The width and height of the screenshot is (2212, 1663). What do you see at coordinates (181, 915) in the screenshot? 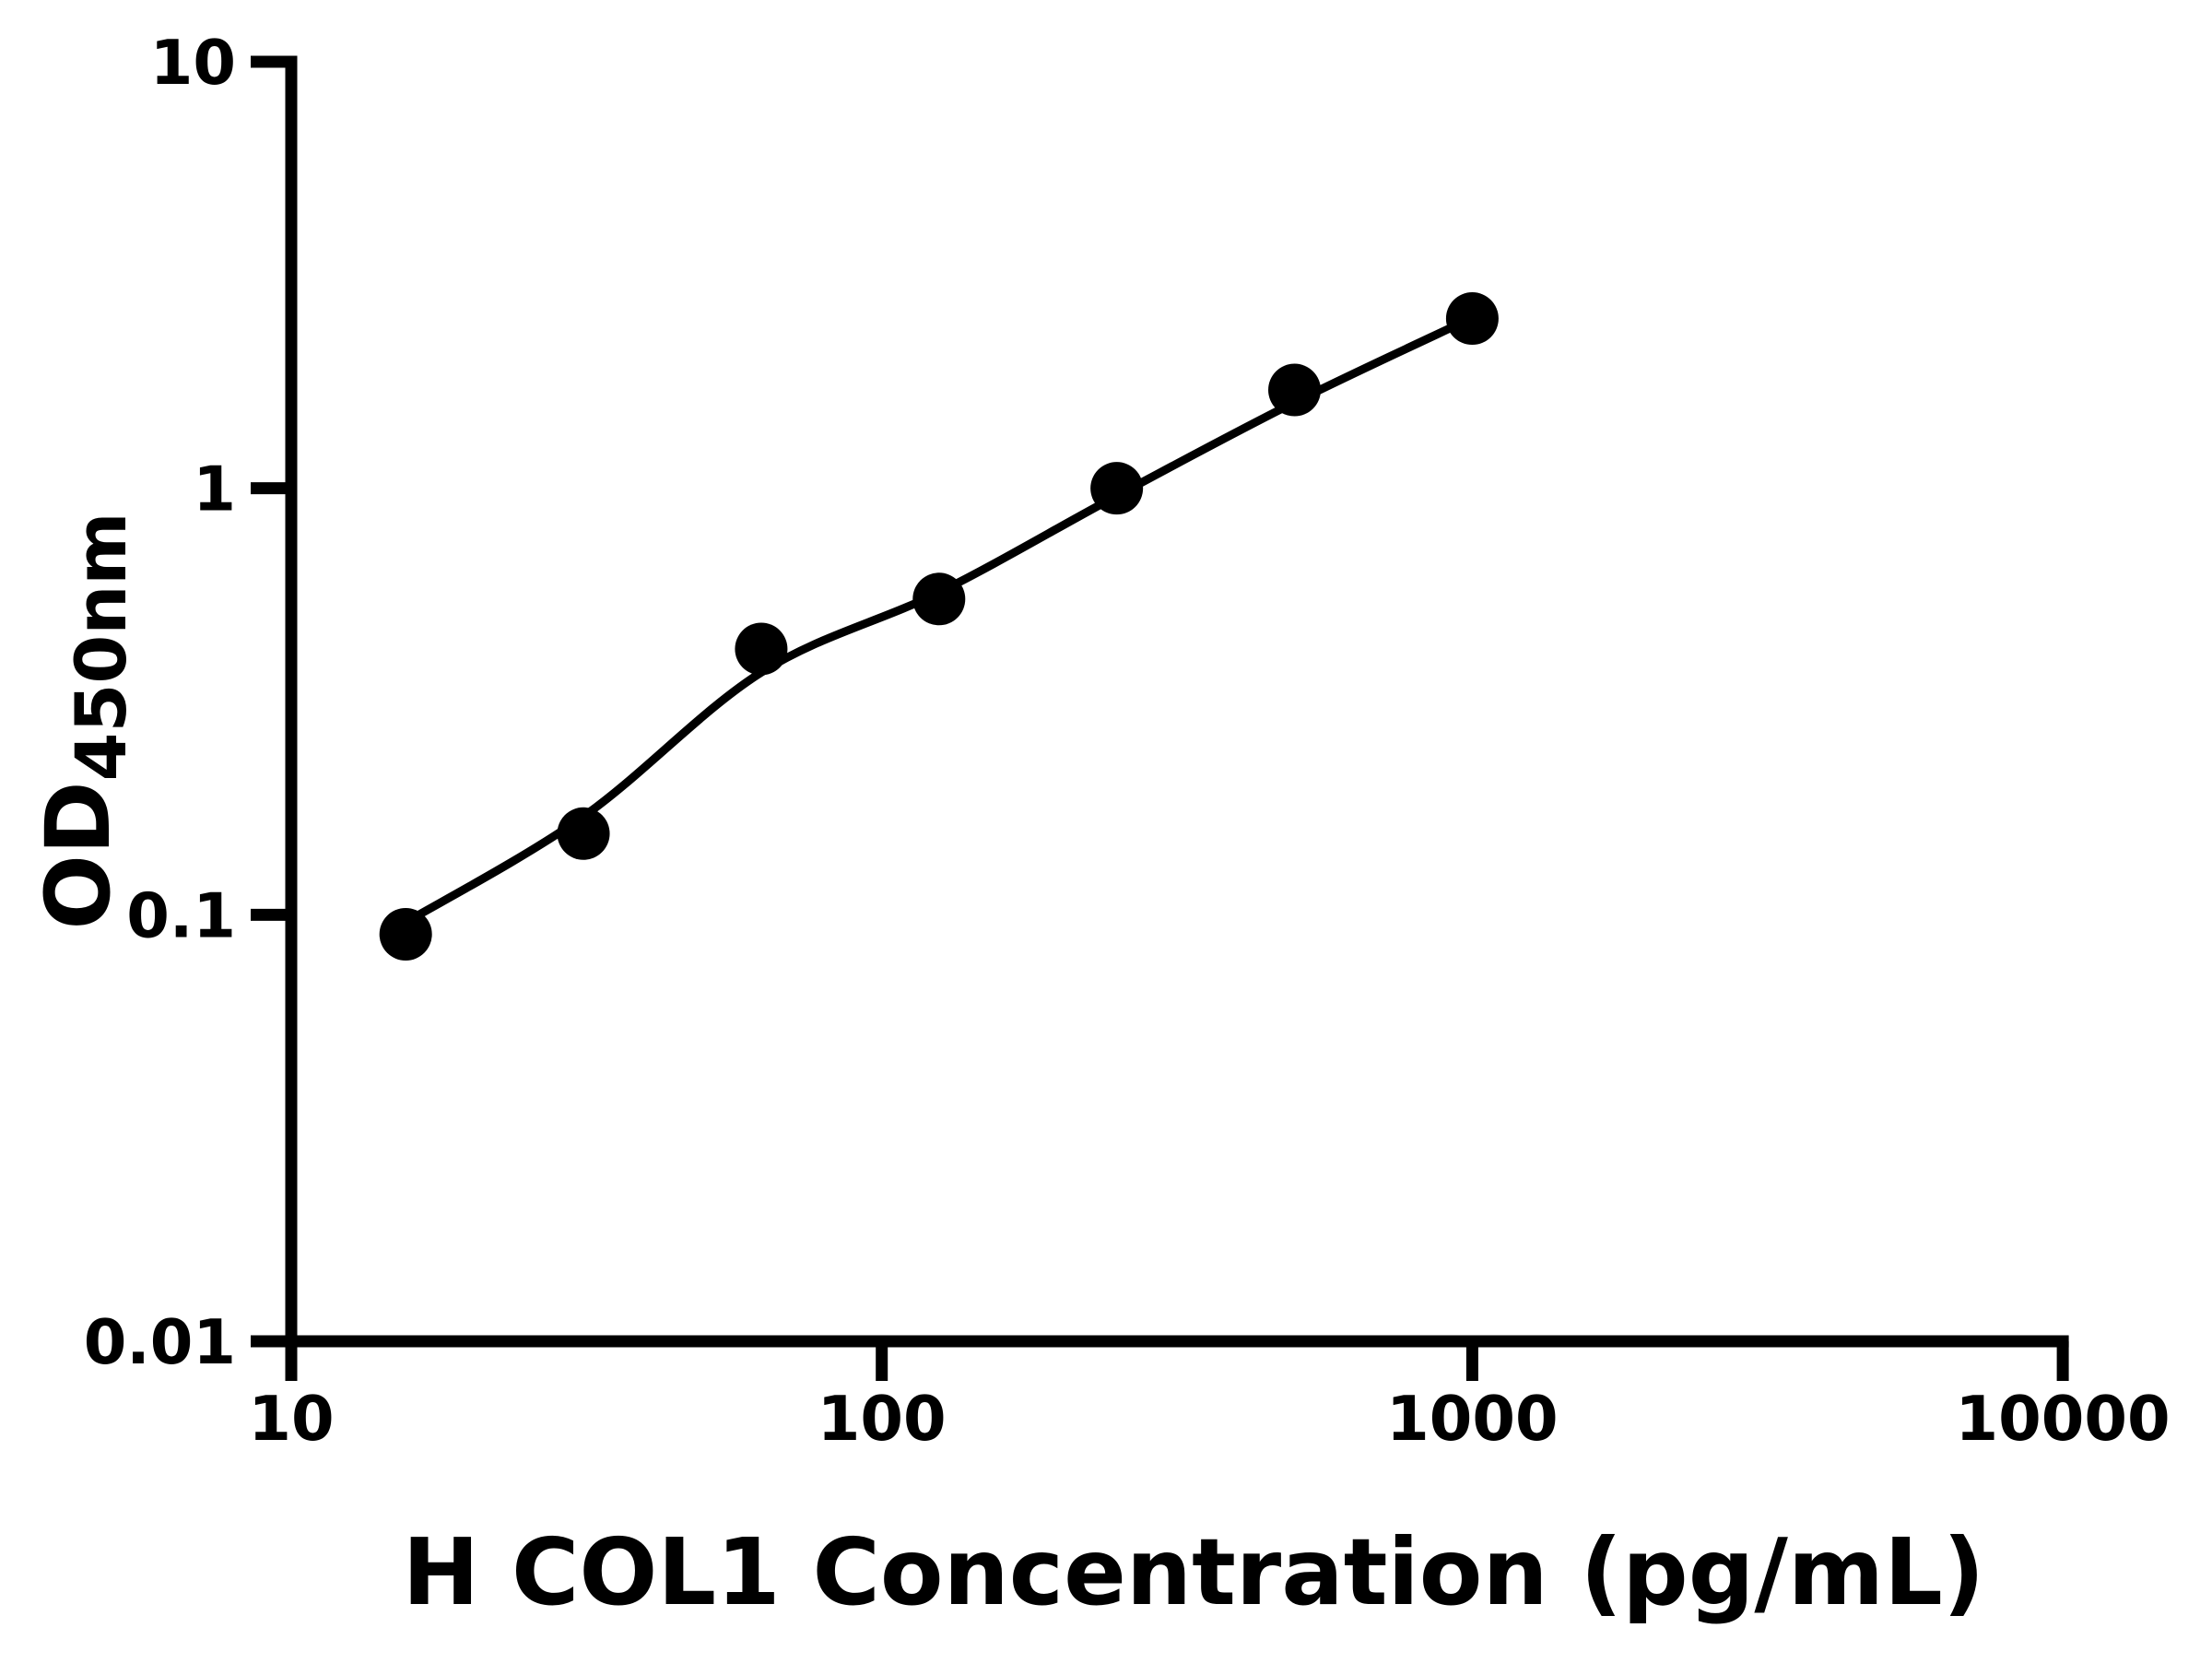
I see `y-tick-label: 0.1` at bounding box center [181, 915].